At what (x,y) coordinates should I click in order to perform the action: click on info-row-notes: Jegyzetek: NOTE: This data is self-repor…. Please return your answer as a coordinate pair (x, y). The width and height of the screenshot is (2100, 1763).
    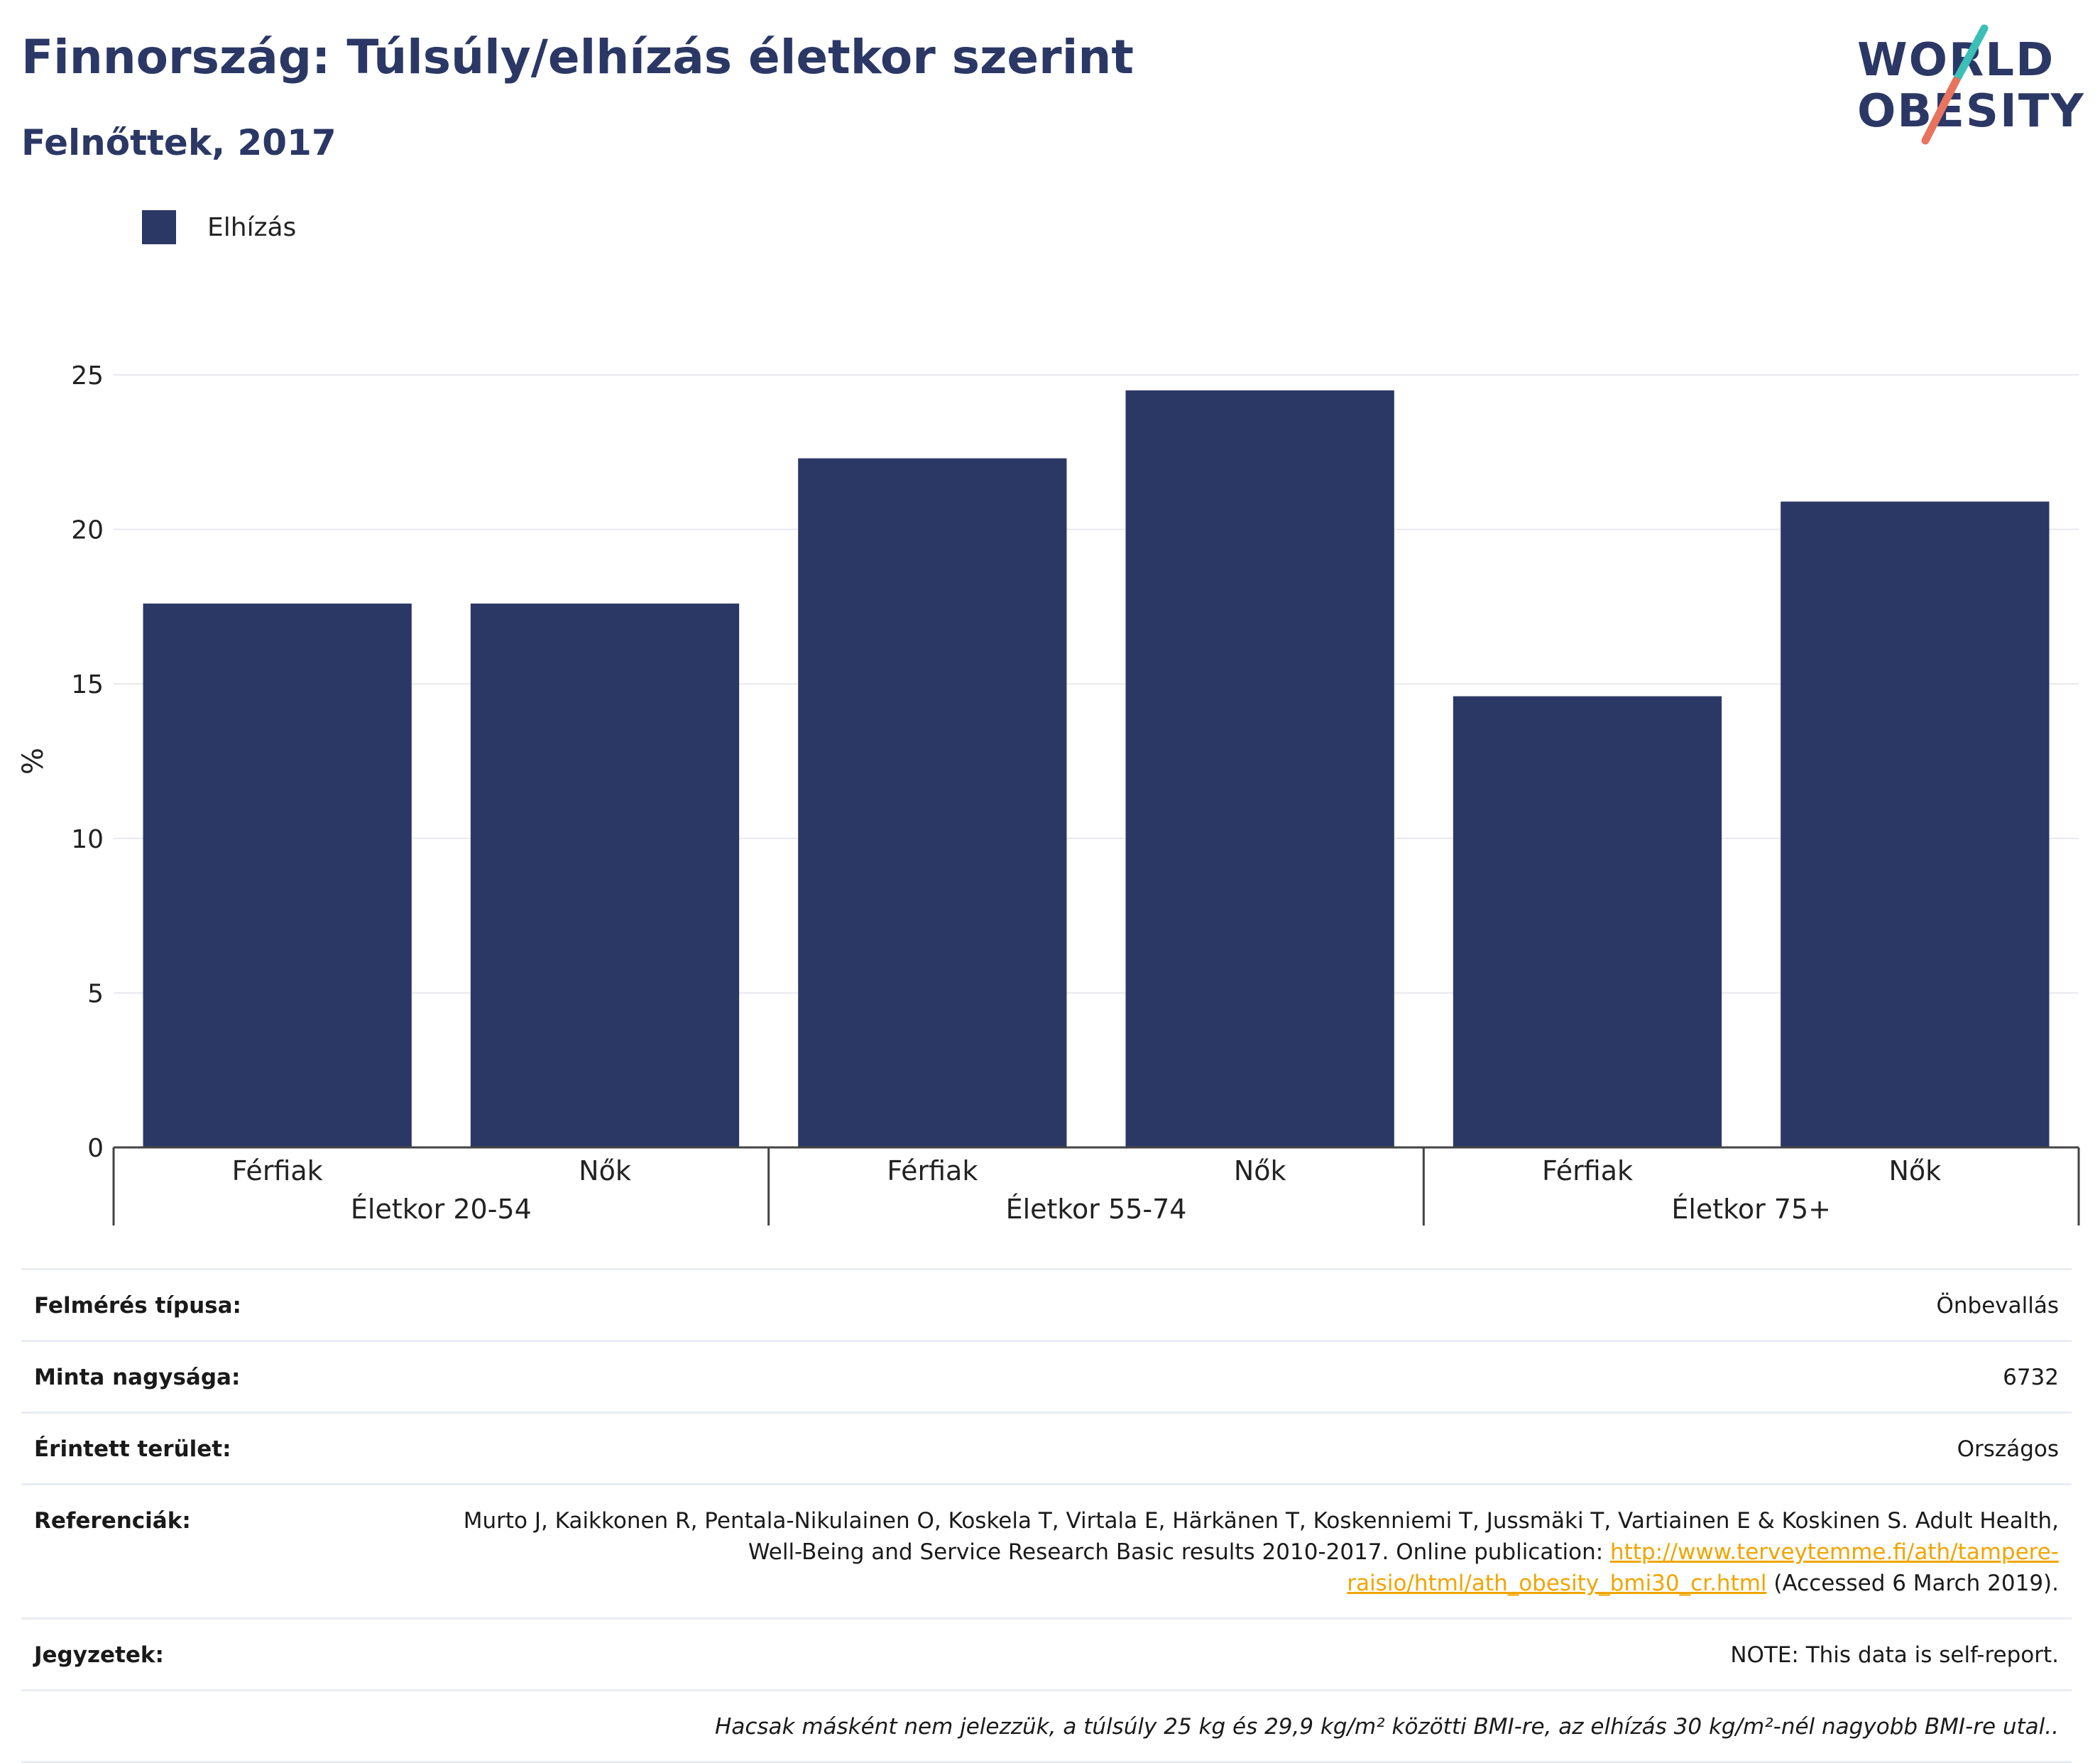
    Looking at the image, I should click on (1046, 1653).